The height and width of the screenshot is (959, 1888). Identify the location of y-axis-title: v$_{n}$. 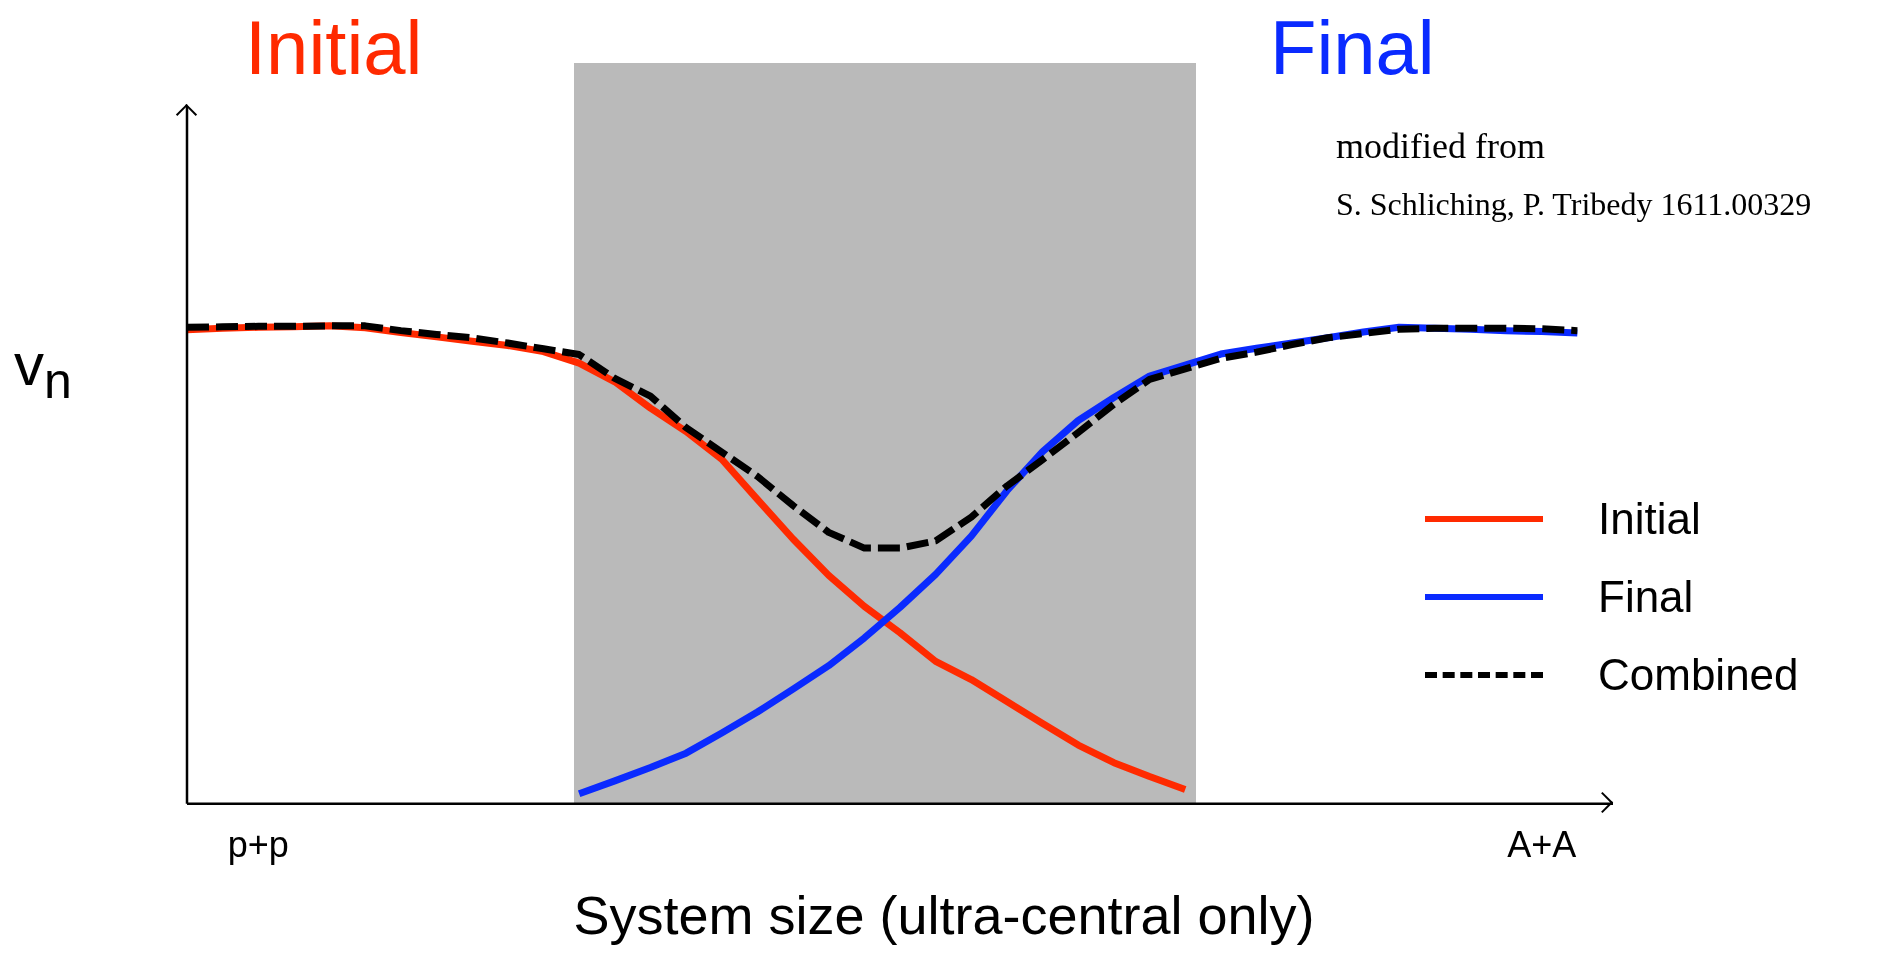
(43, 370).